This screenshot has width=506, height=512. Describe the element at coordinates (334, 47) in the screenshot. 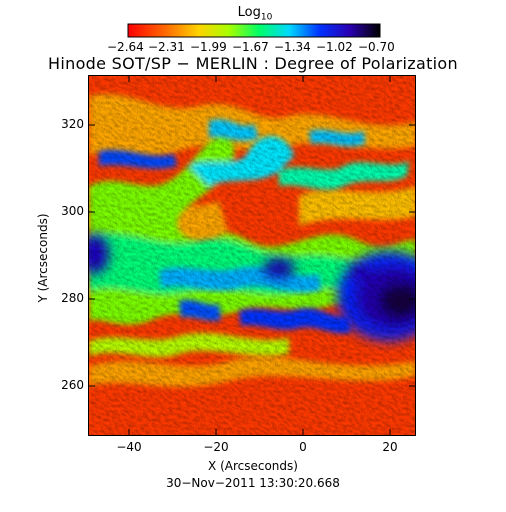

I see `colorbar-tick: −1.02` at that location.